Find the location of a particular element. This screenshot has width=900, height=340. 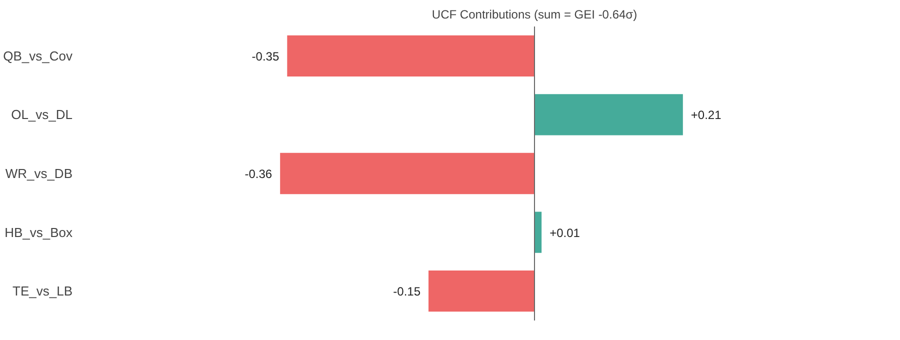

y-tick-label: QB_vs_Cov is located at coordinates (38, 56).